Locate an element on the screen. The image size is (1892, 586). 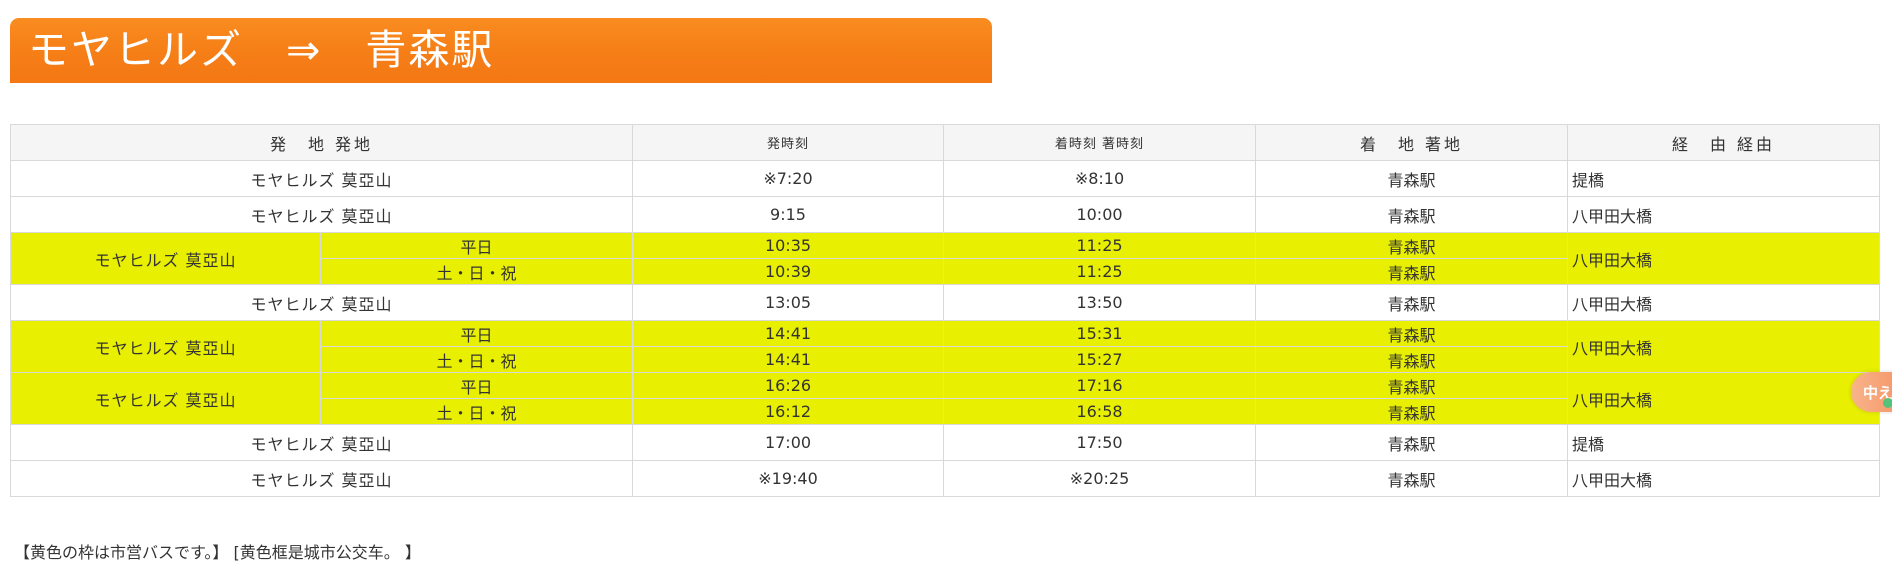
table-row: モヤヒルズ 莫亞山 9:15 10:00 青森駅 八甲田大橋 is located at coordinates (945, 214).